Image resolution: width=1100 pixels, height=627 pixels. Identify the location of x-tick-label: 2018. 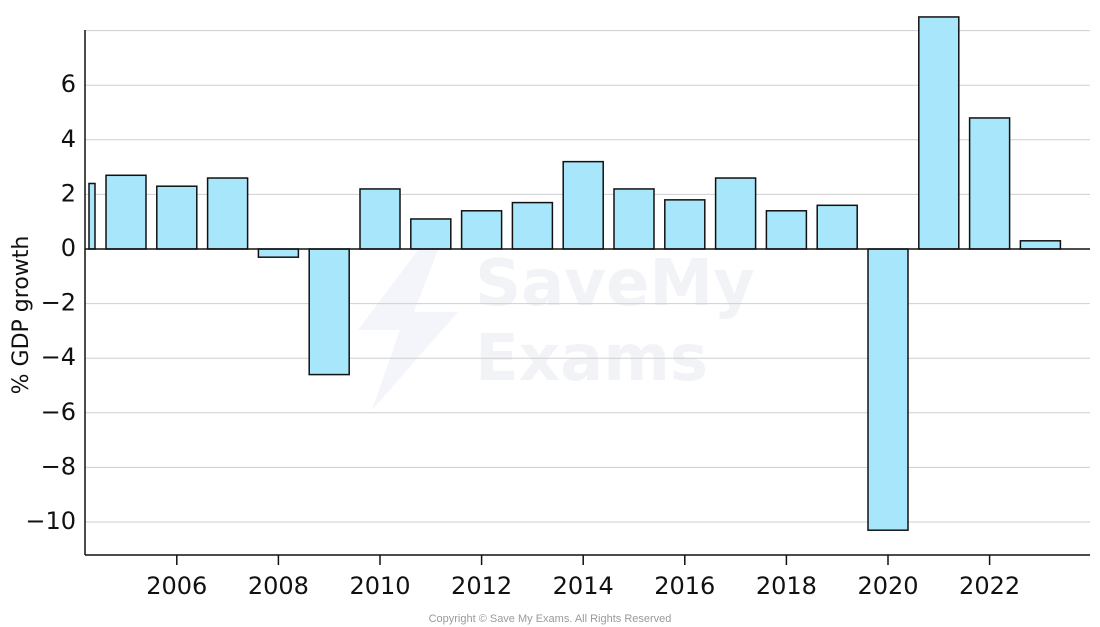
(786, 586).